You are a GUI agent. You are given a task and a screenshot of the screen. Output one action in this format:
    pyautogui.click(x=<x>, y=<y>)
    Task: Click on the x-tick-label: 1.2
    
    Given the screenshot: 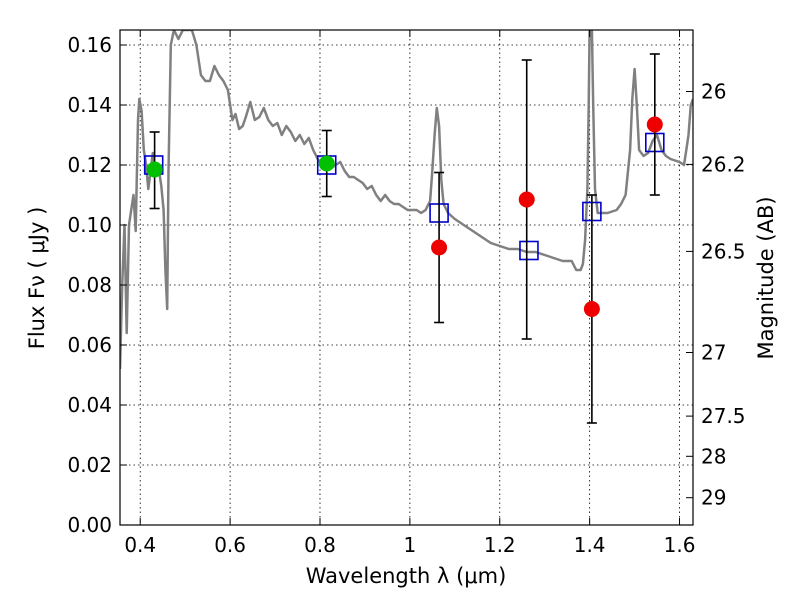 What is the action you would take?
    pyautogui.click(x=500, y=545)
    